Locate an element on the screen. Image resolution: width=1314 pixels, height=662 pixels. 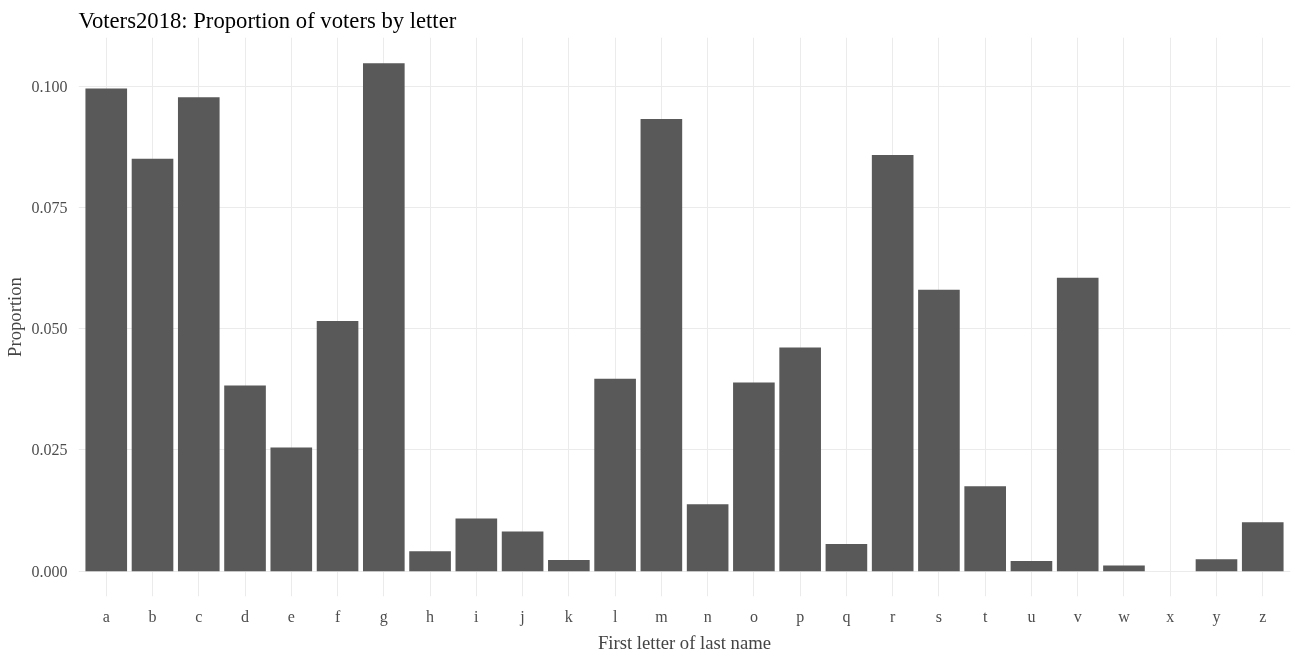
chart-title: Voters2018: Proportion of voters by letter is located at coordinates (267, 20).